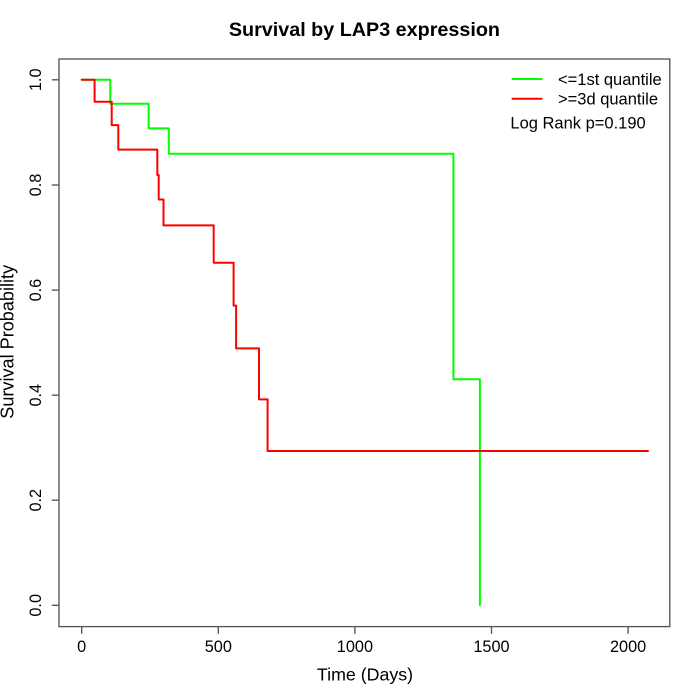 Image resolution: width=700 pixels, height=700 pixels. Describe the element at coordinates (628, 647) in the screenshot. I see `svg-text: 2000` at that location.